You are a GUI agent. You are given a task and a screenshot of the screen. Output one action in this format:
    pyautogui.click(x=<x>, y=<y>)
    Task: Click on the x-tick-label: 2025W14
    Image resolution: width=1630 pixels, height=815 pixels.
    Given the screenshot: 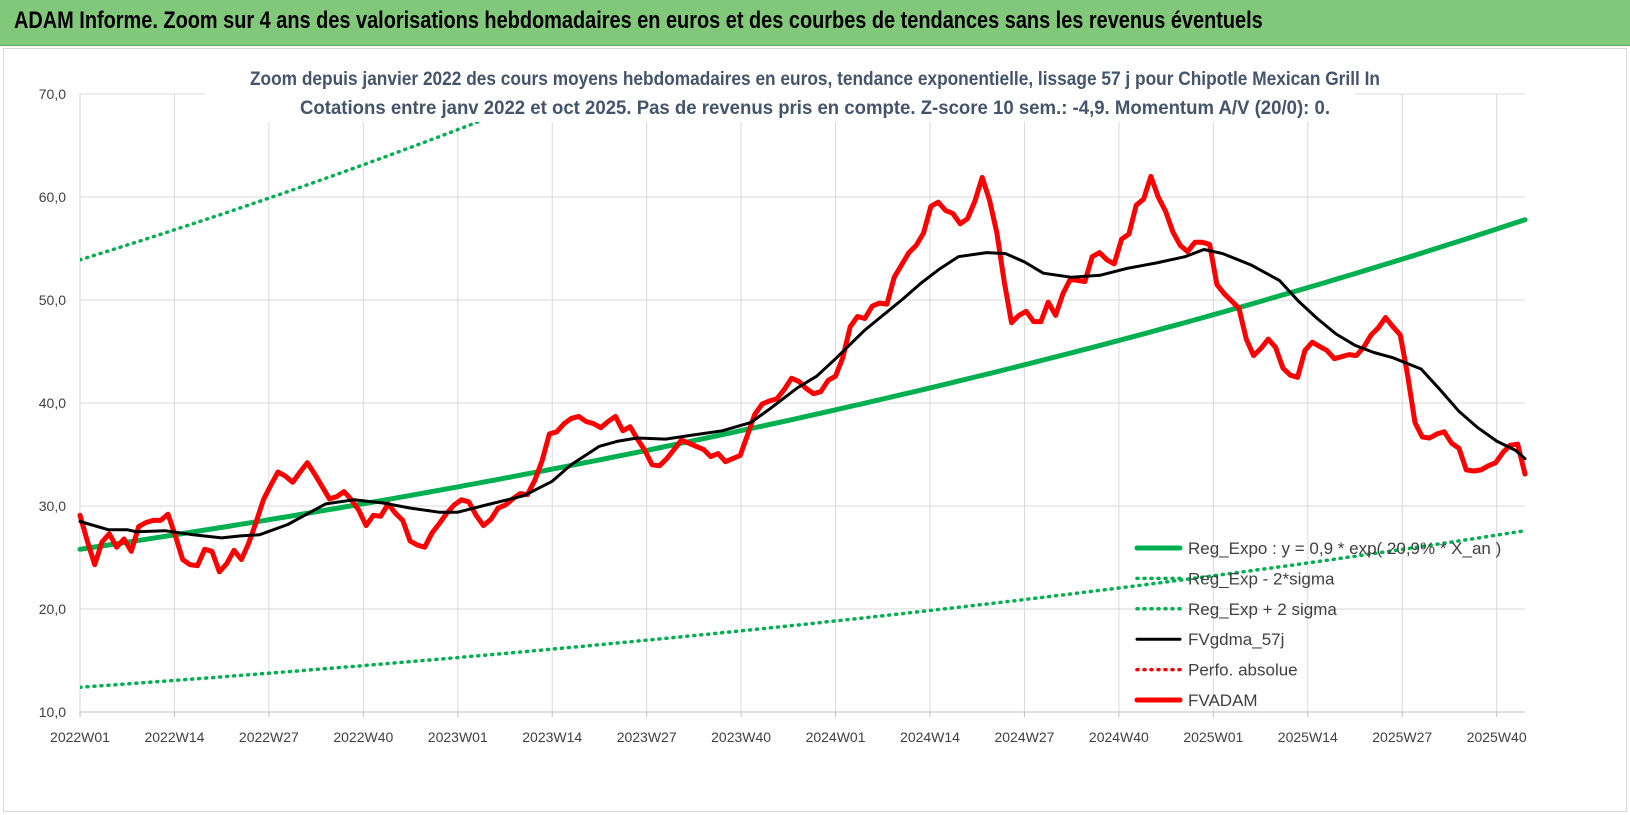 What is the action you would take?
    pyautogui.click(x=1308, y=737)
    